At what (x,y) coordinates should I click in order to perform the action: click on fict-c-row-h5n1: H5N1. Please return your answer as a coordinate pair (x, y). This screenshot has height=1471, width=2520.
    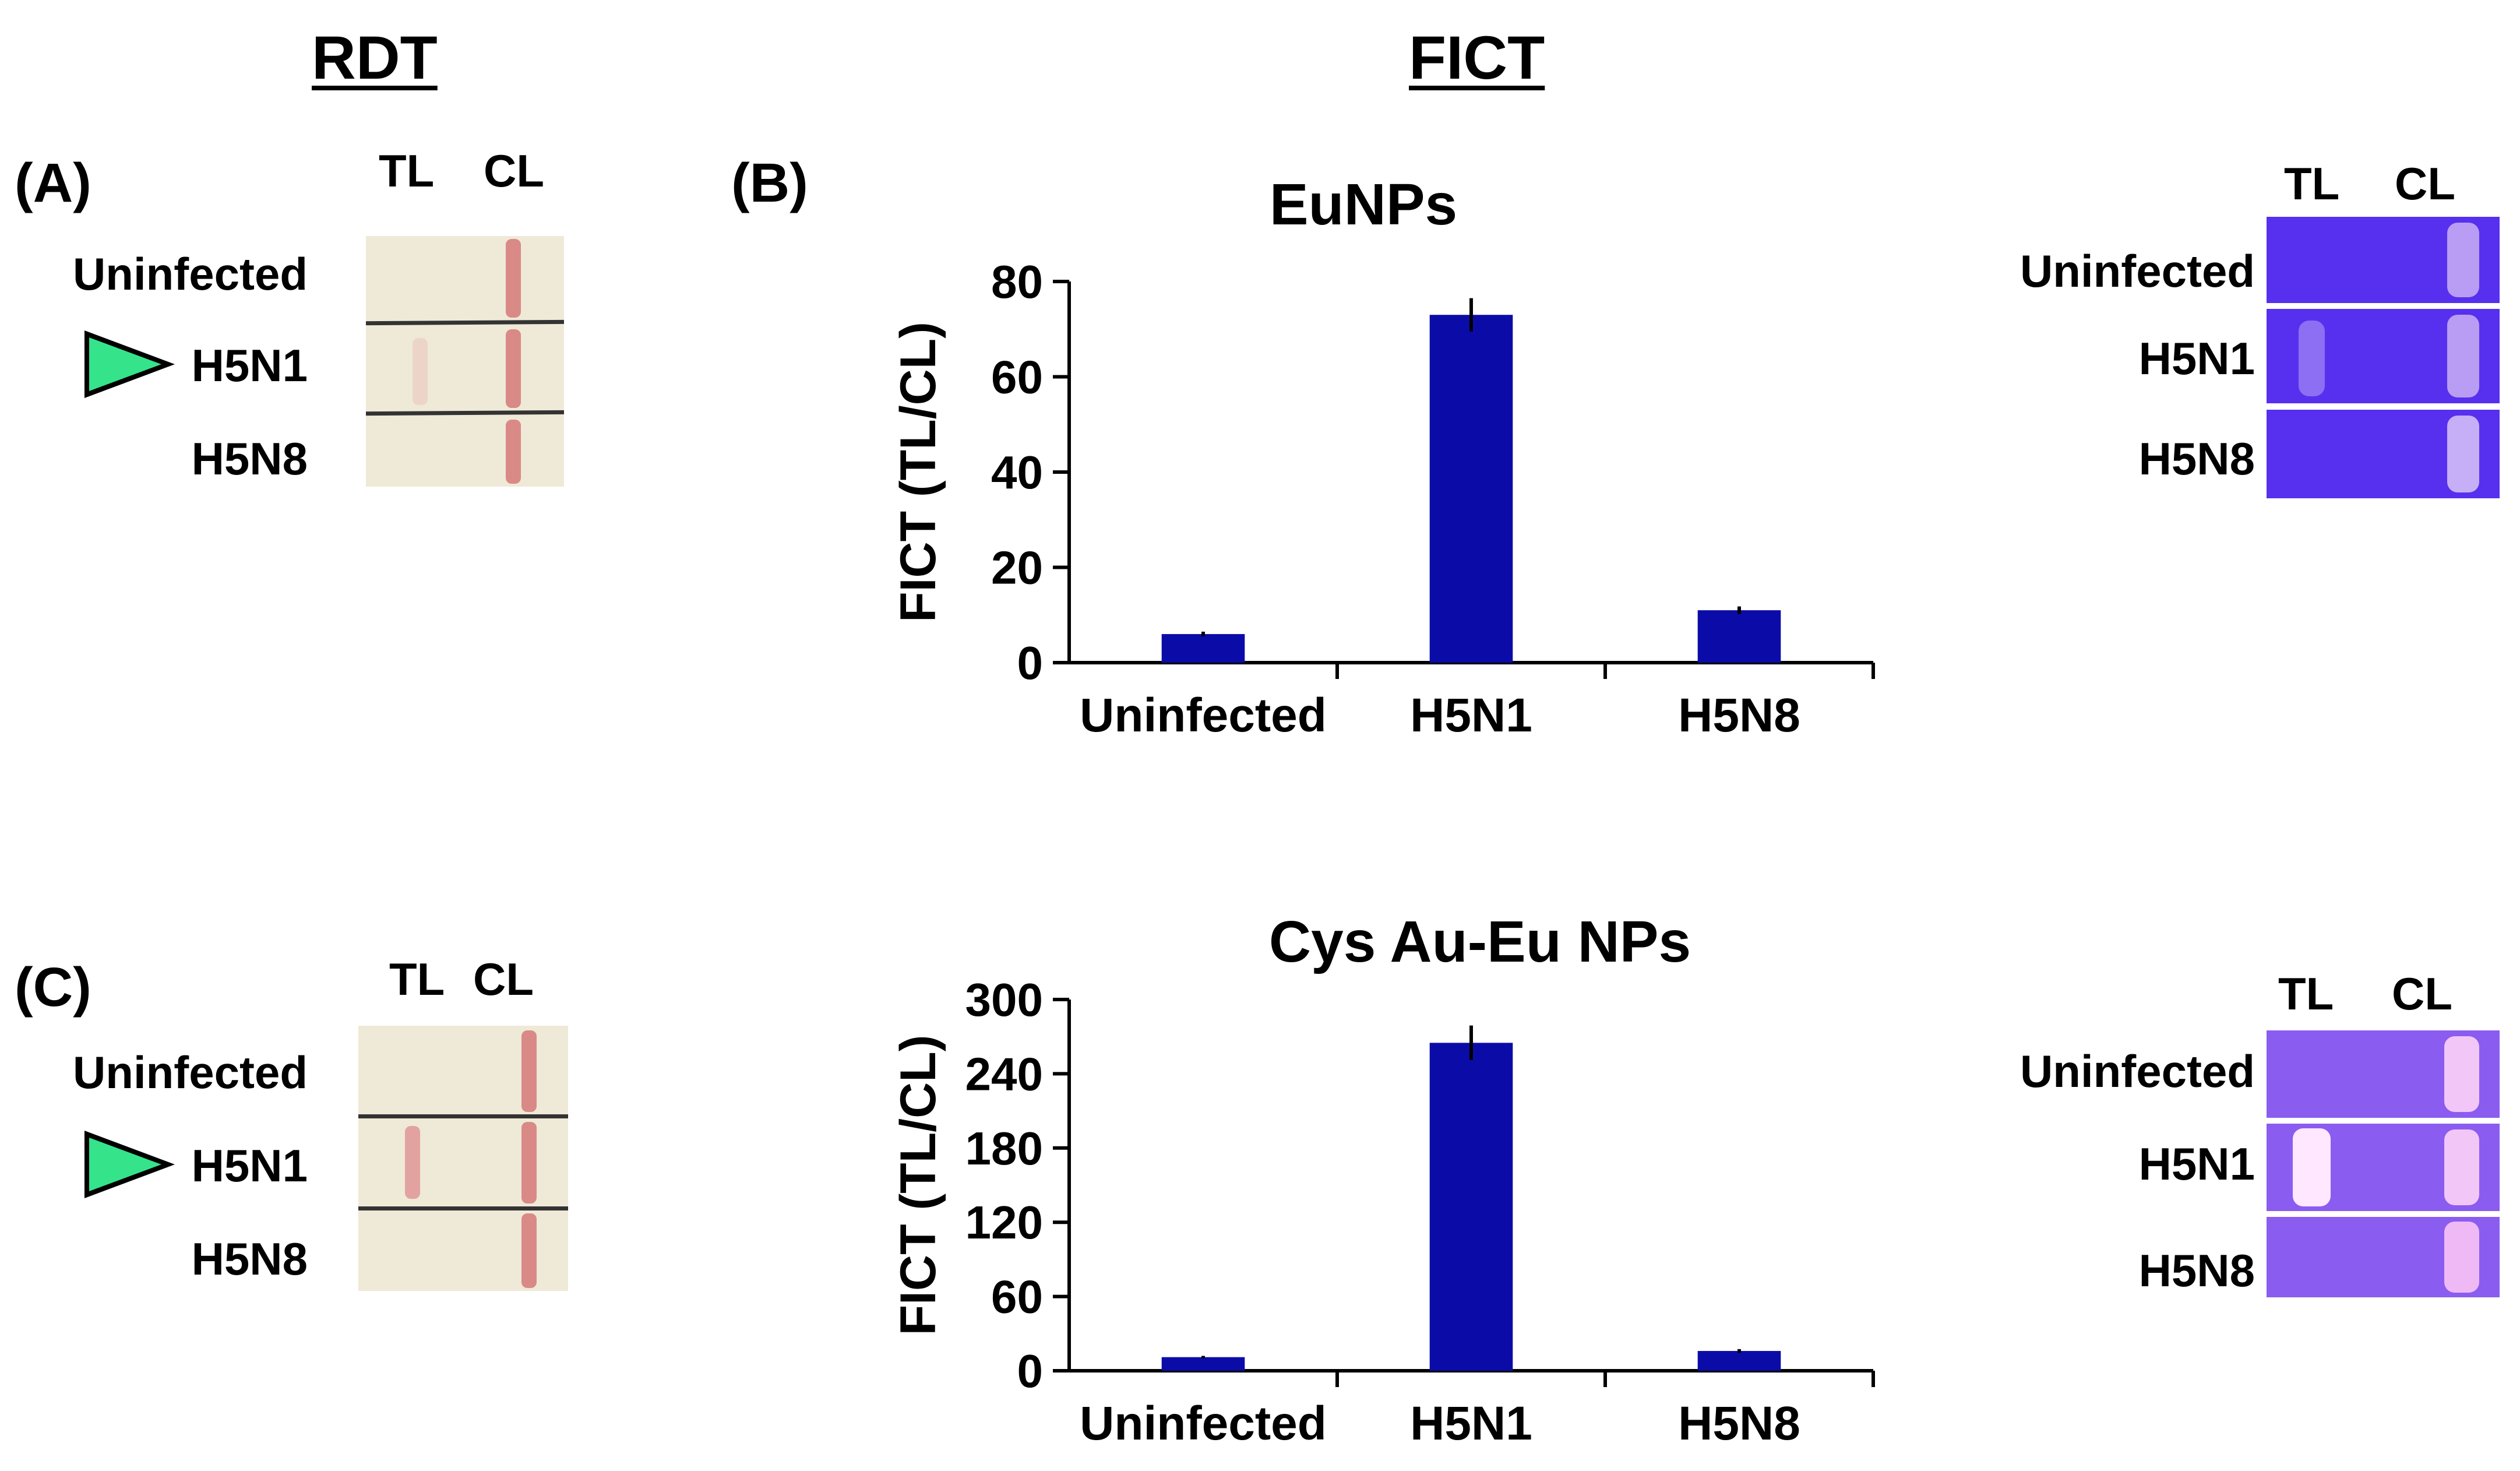
    Looking at the image, I should click on (2196, 1164).